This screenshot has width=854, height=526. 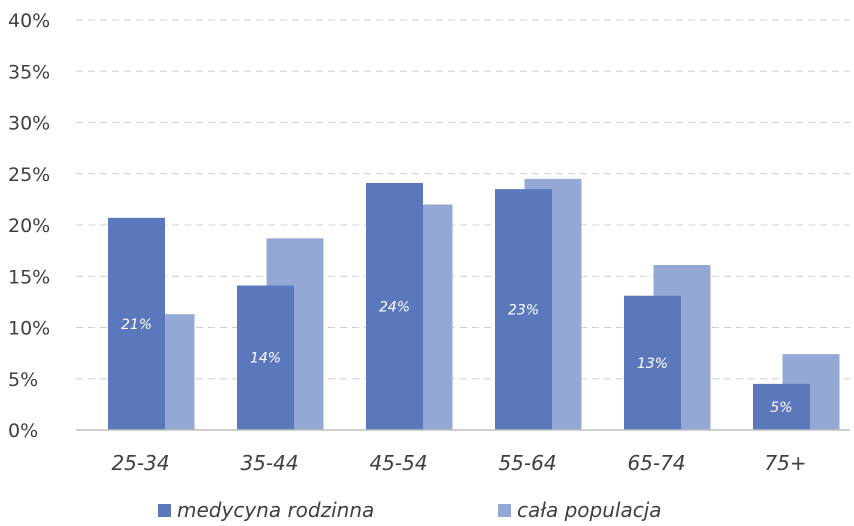 I want to click on legend-label-cala-populacja: cała populacja, so click(x=589, y=510).